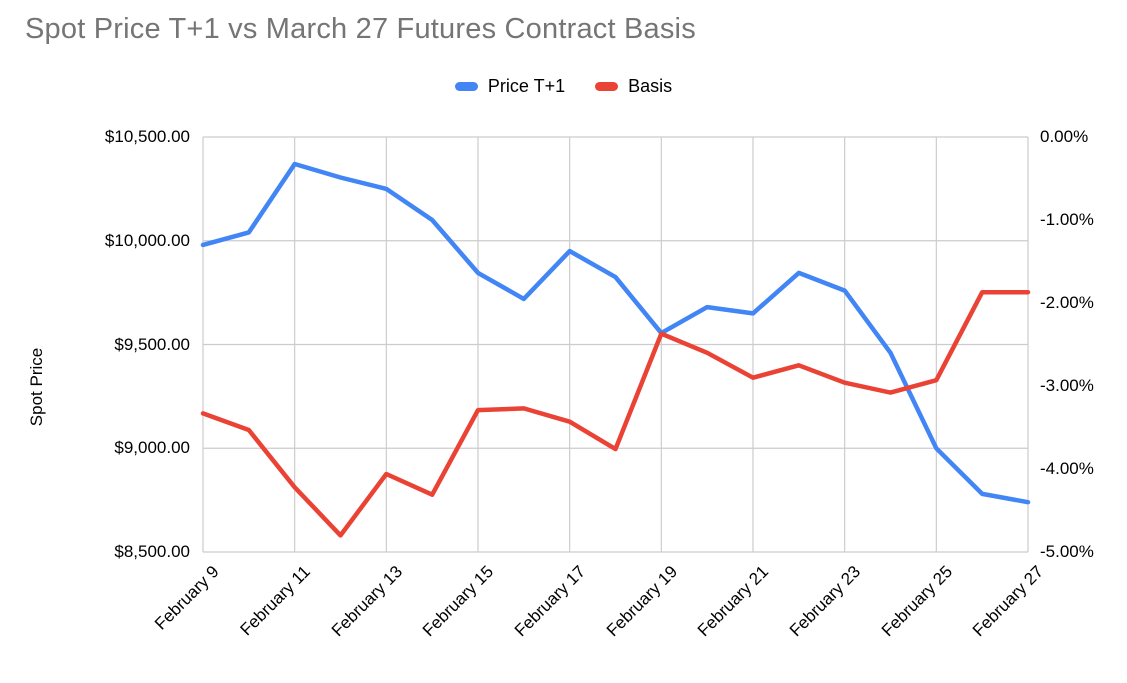 The width and height of the screenshot is (1127, 683). I want to click on y-left-tick-label: $8,500.00, so click(152, 551).